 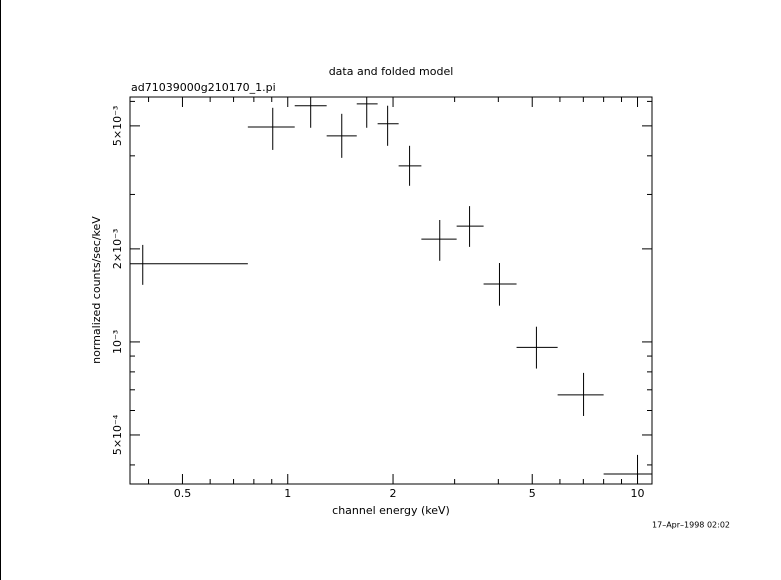 I want to click on x-tick-label: 0.5, so click(x=183, y=493).